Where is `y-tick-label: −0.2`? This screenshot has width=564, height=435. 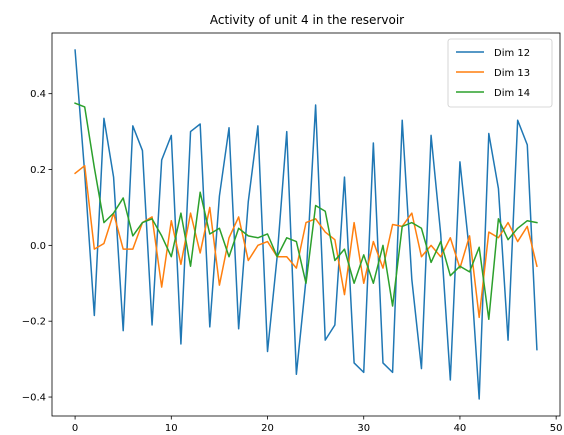 y-tick-label: −0.2 is located at coordinates (34, 322).